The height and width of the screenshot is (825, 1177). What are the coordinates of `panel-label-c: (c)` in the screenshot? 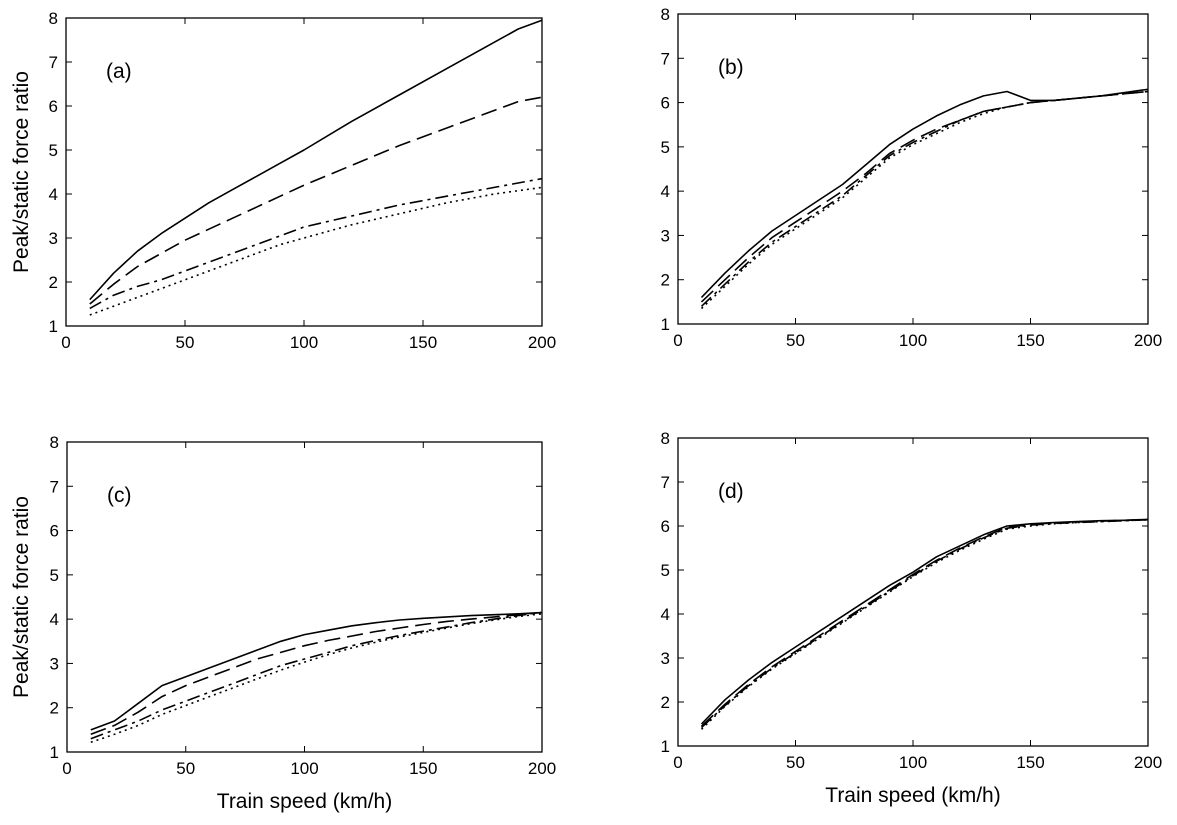 It's located at (119, 495).